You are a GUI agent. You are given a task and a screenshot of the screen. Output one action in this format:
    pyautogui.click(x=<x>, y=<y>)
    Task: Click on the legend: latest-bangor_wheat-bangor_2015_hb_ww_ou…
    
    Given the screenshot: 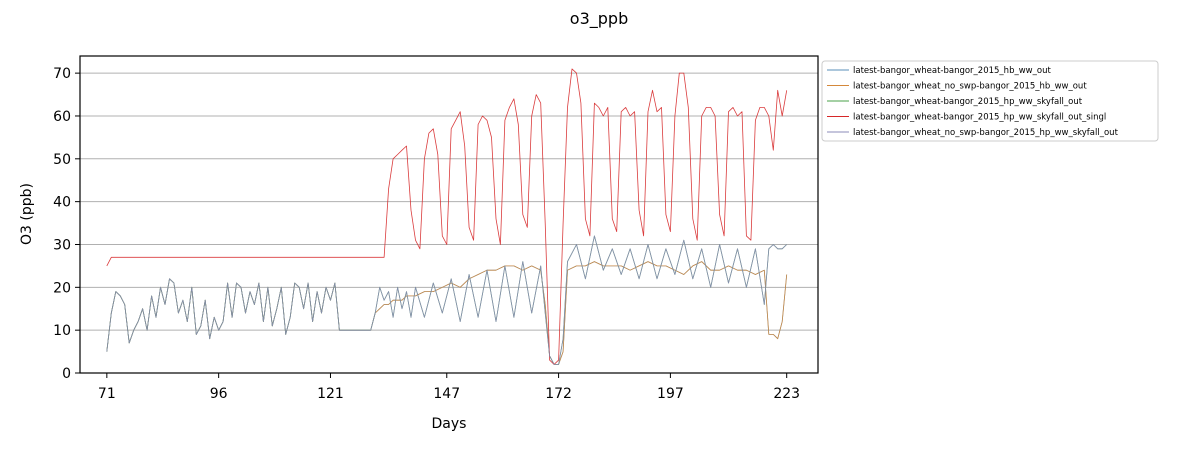 What is the action you would take?
    pyautogui.click(x=990, y=101)
    